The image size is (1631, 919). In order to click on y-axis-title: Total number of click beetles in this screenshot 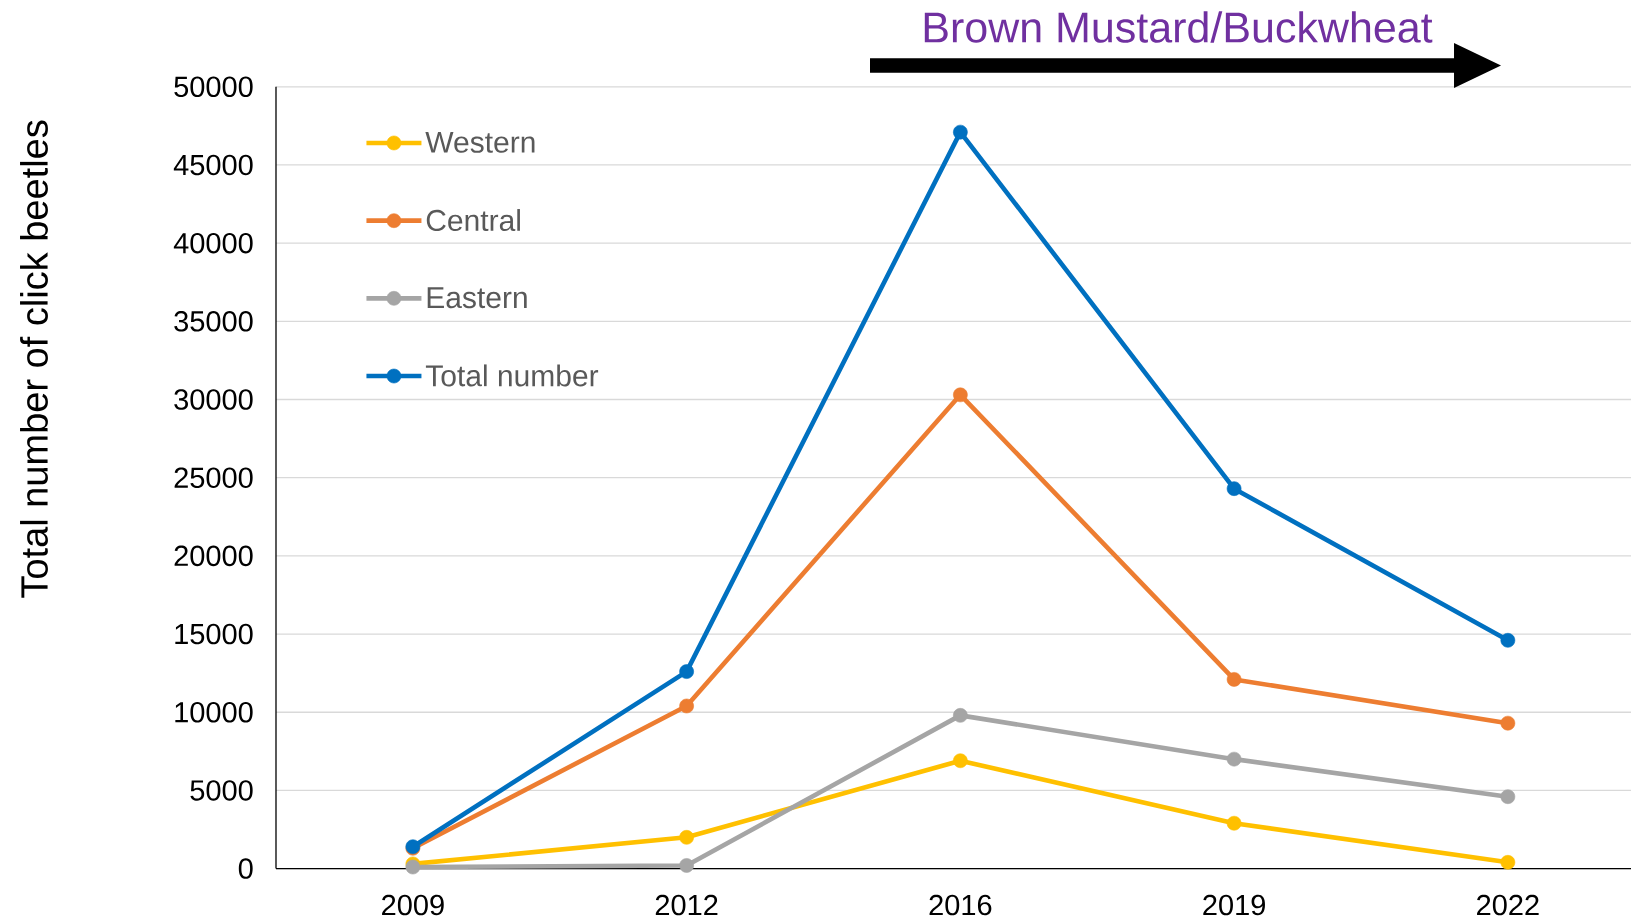, I will do `click(34, 359)`.